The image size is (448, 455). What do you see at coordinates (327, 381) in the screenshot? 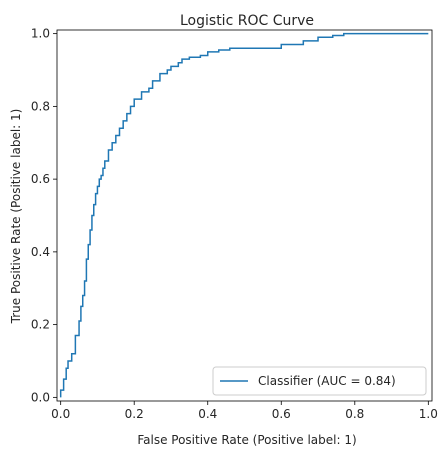
I see `legend-label-classifier: Classifier (AUC = 0.84)` at bounding box center [327, 381].